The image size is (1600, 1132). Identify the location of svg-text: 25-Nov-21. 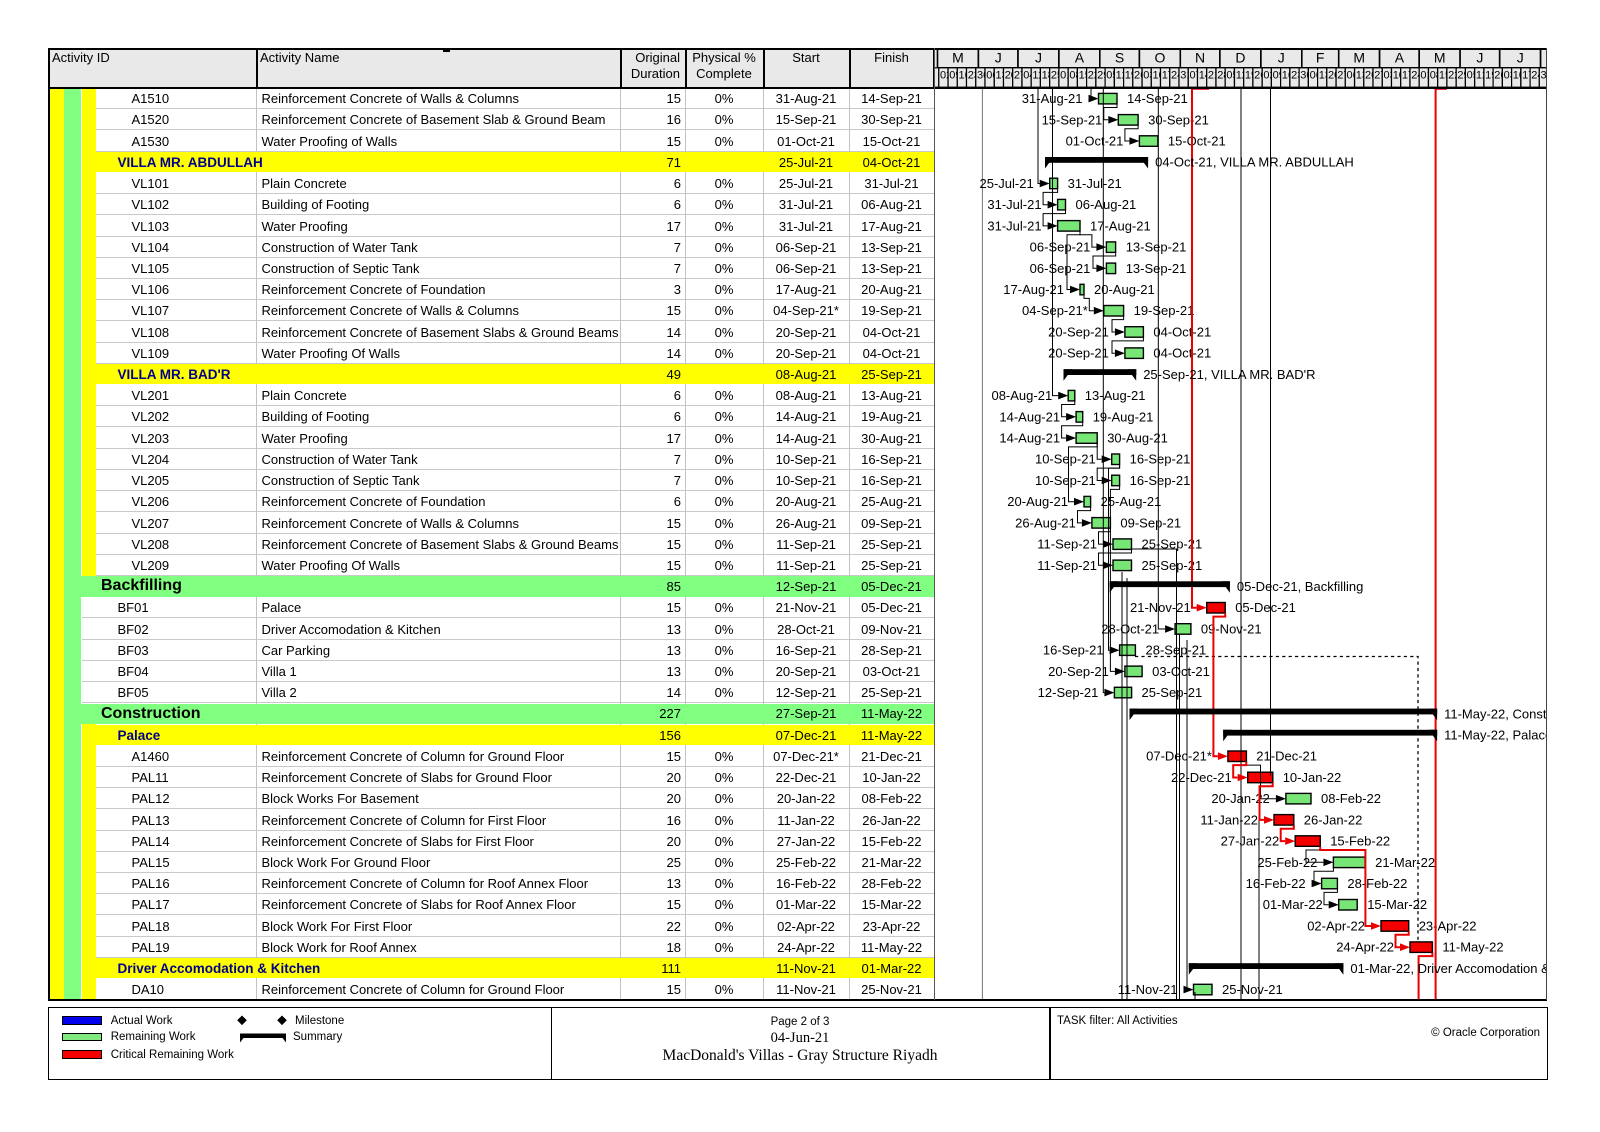
(1252, 989).